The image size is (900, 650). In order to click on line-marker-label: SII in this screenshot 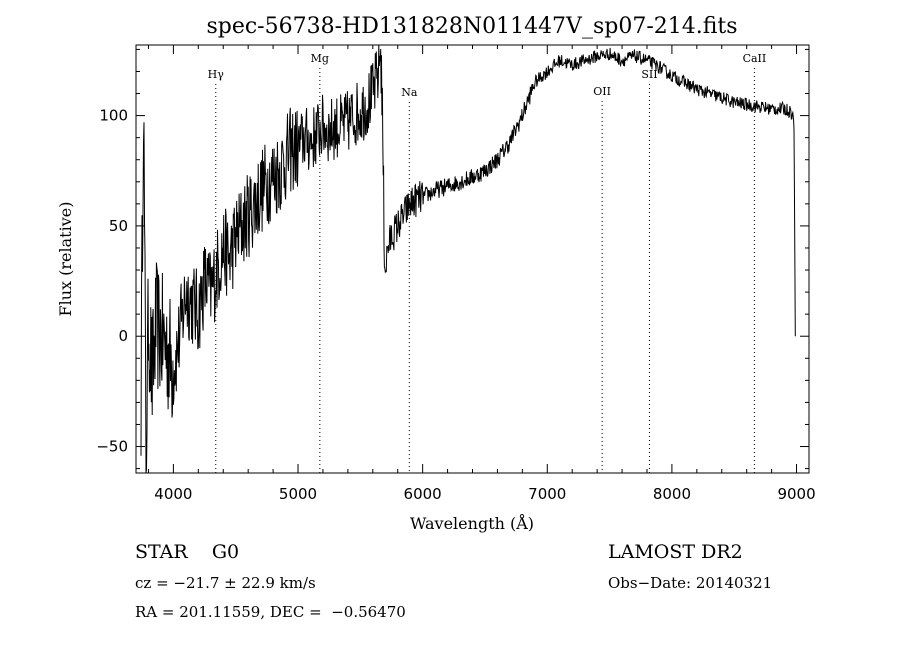, I will do `click(649, 74)`.